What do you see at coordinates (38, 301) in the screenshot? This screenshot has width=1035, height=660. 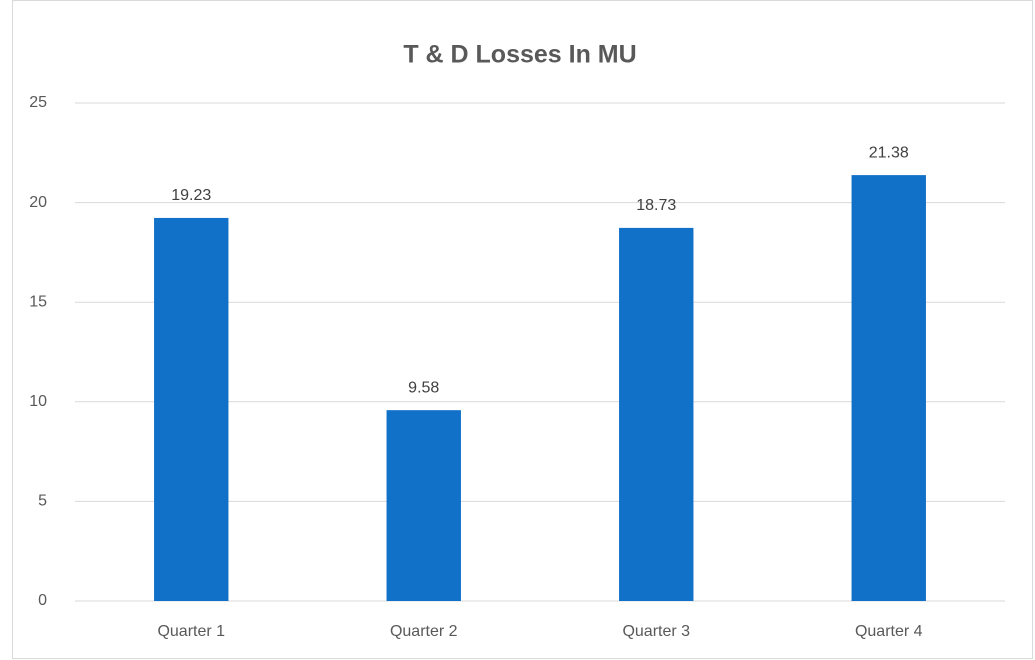 I see `y-tick-label: 15` at bounding box center [38, 301].